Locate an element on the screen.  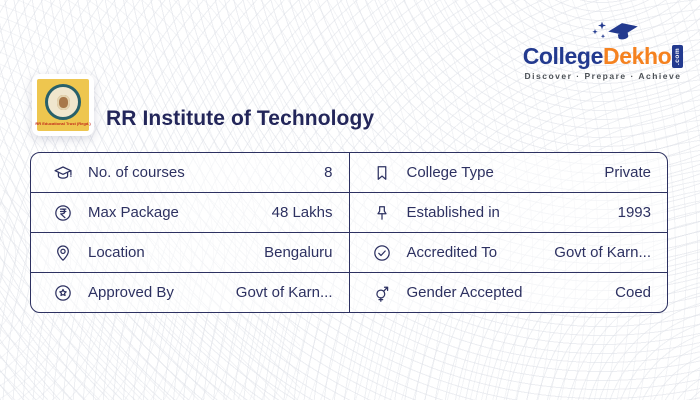
info-label: Location is located at coordinates (116, 252).